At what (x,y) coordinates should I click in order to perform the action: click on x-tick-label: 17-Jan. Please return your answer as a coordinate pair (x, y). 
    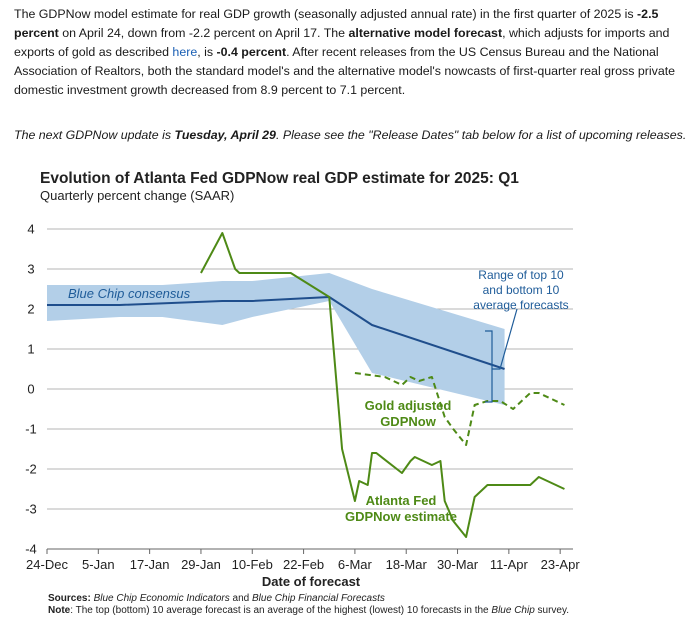
    Looking at the image, I should click on (150, 564).